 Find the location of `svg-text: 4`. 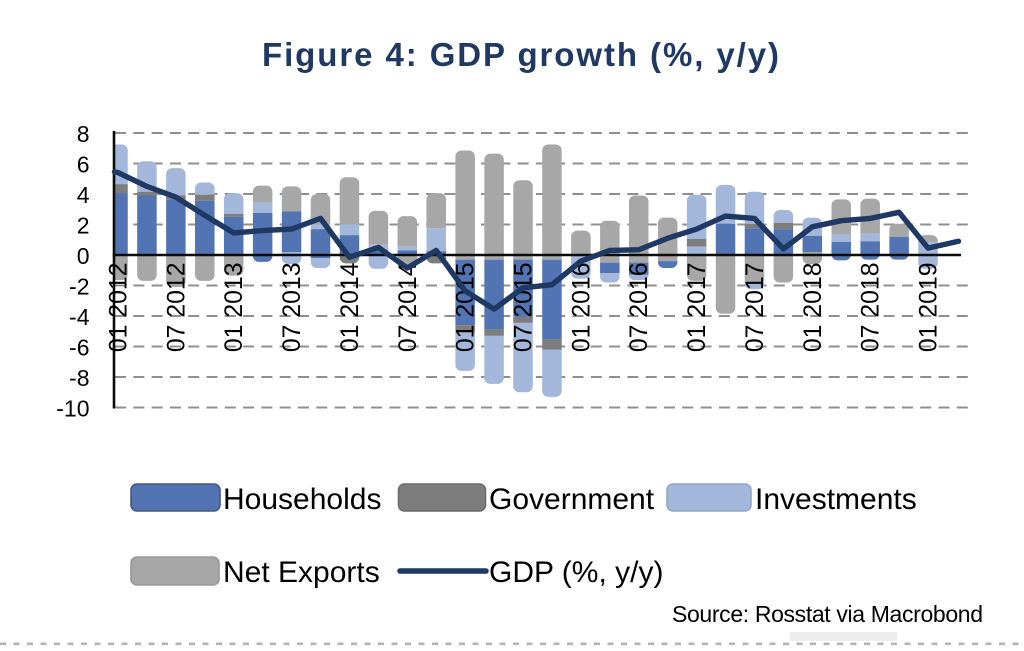

svg-text: 4 is located at coordinates (83, 195).